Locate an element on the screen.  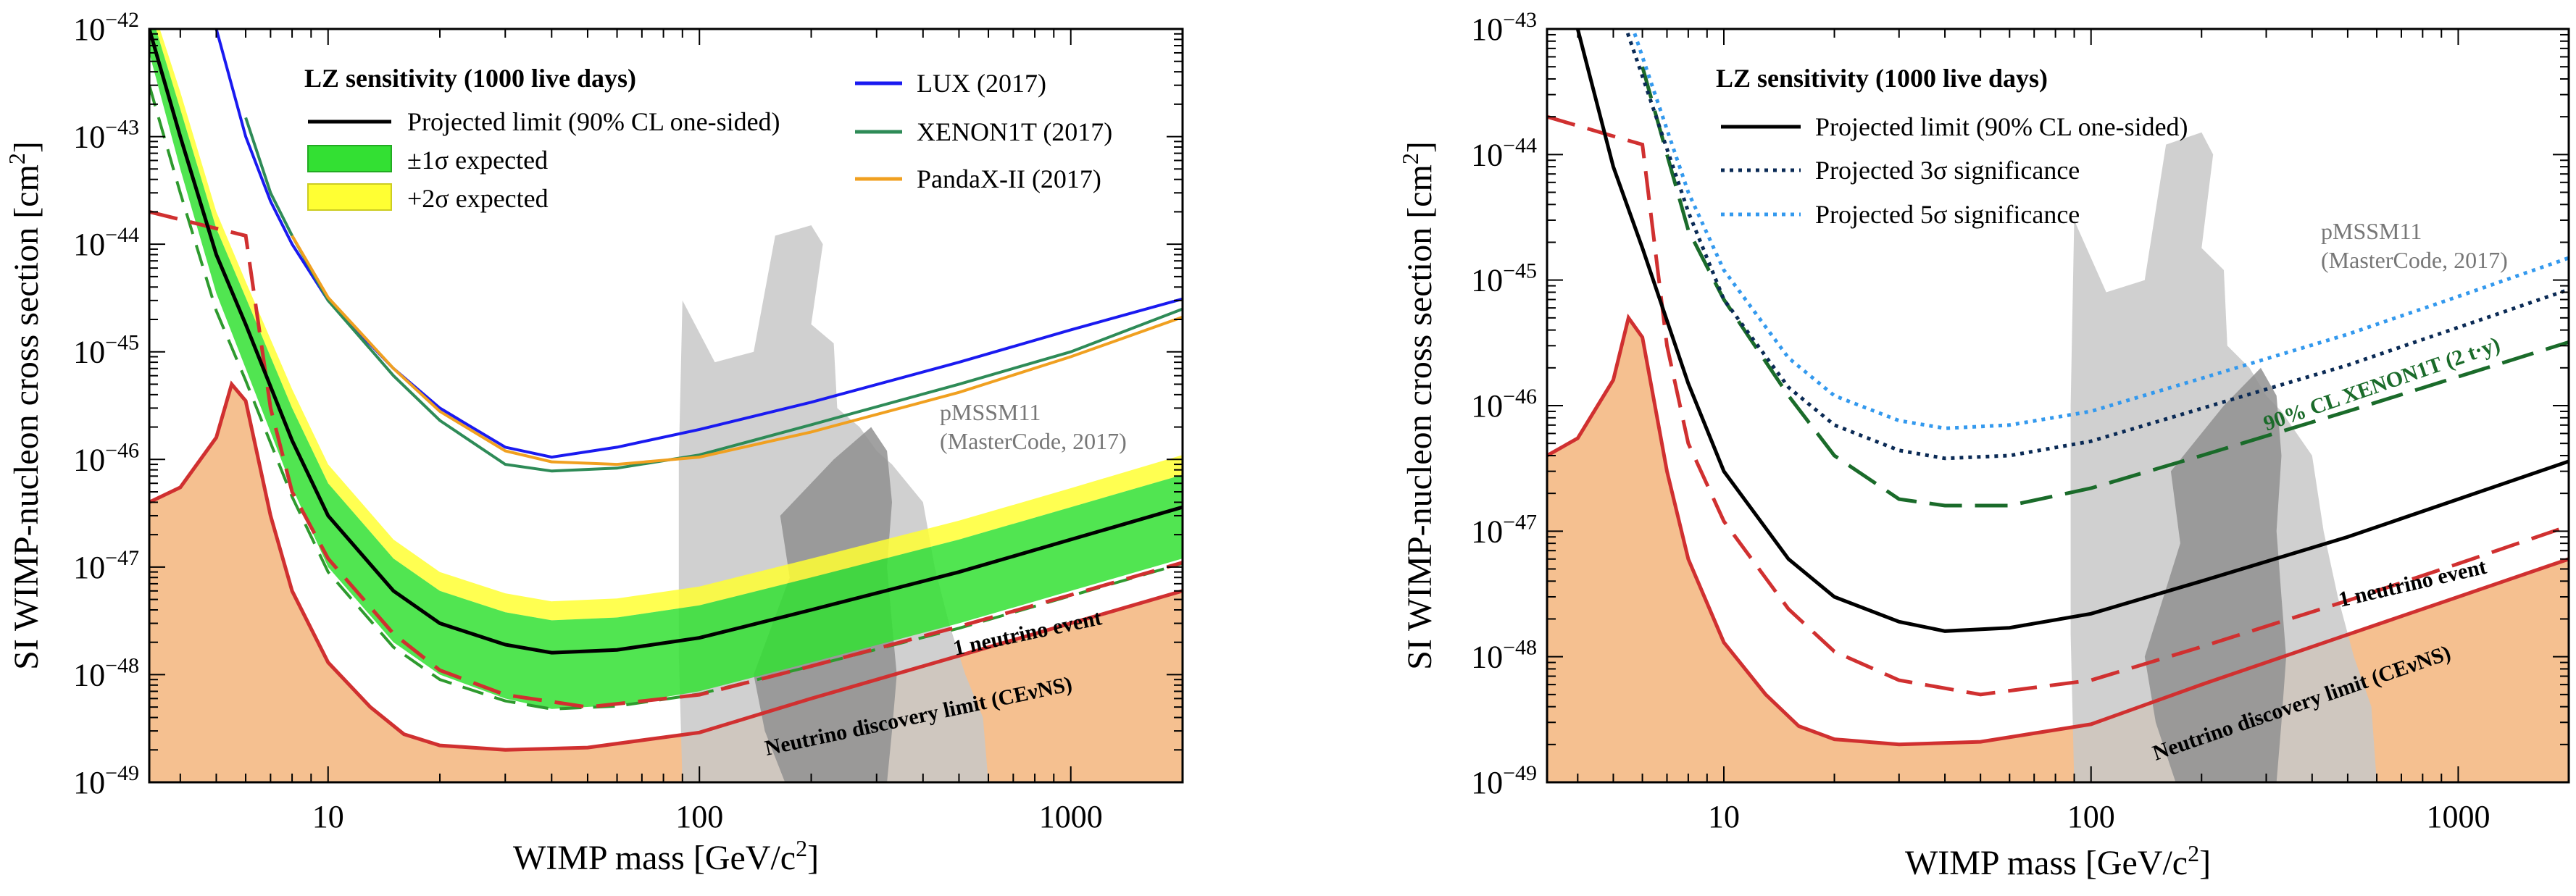
legend-5sigma-label: Projected 5σ significance is located at coordinates (1947, 214).